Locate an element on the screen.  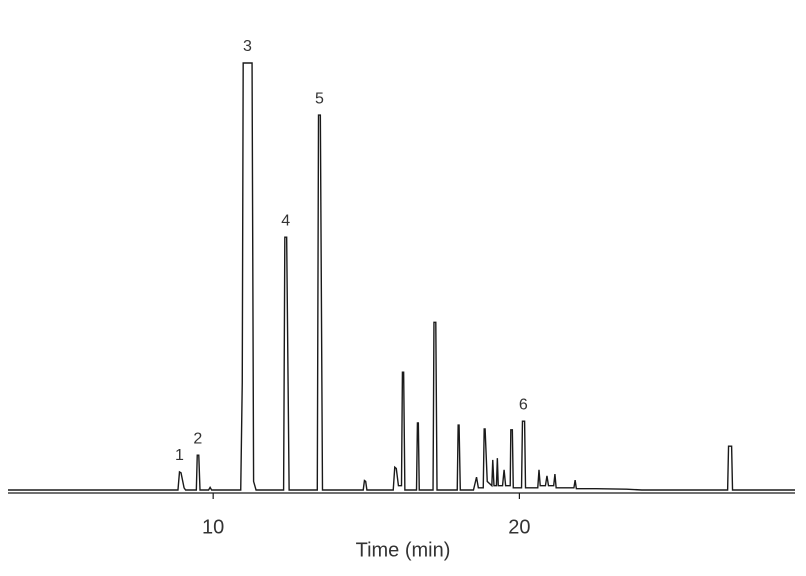
peak-label: 5 is located at coordinates (319, 98).